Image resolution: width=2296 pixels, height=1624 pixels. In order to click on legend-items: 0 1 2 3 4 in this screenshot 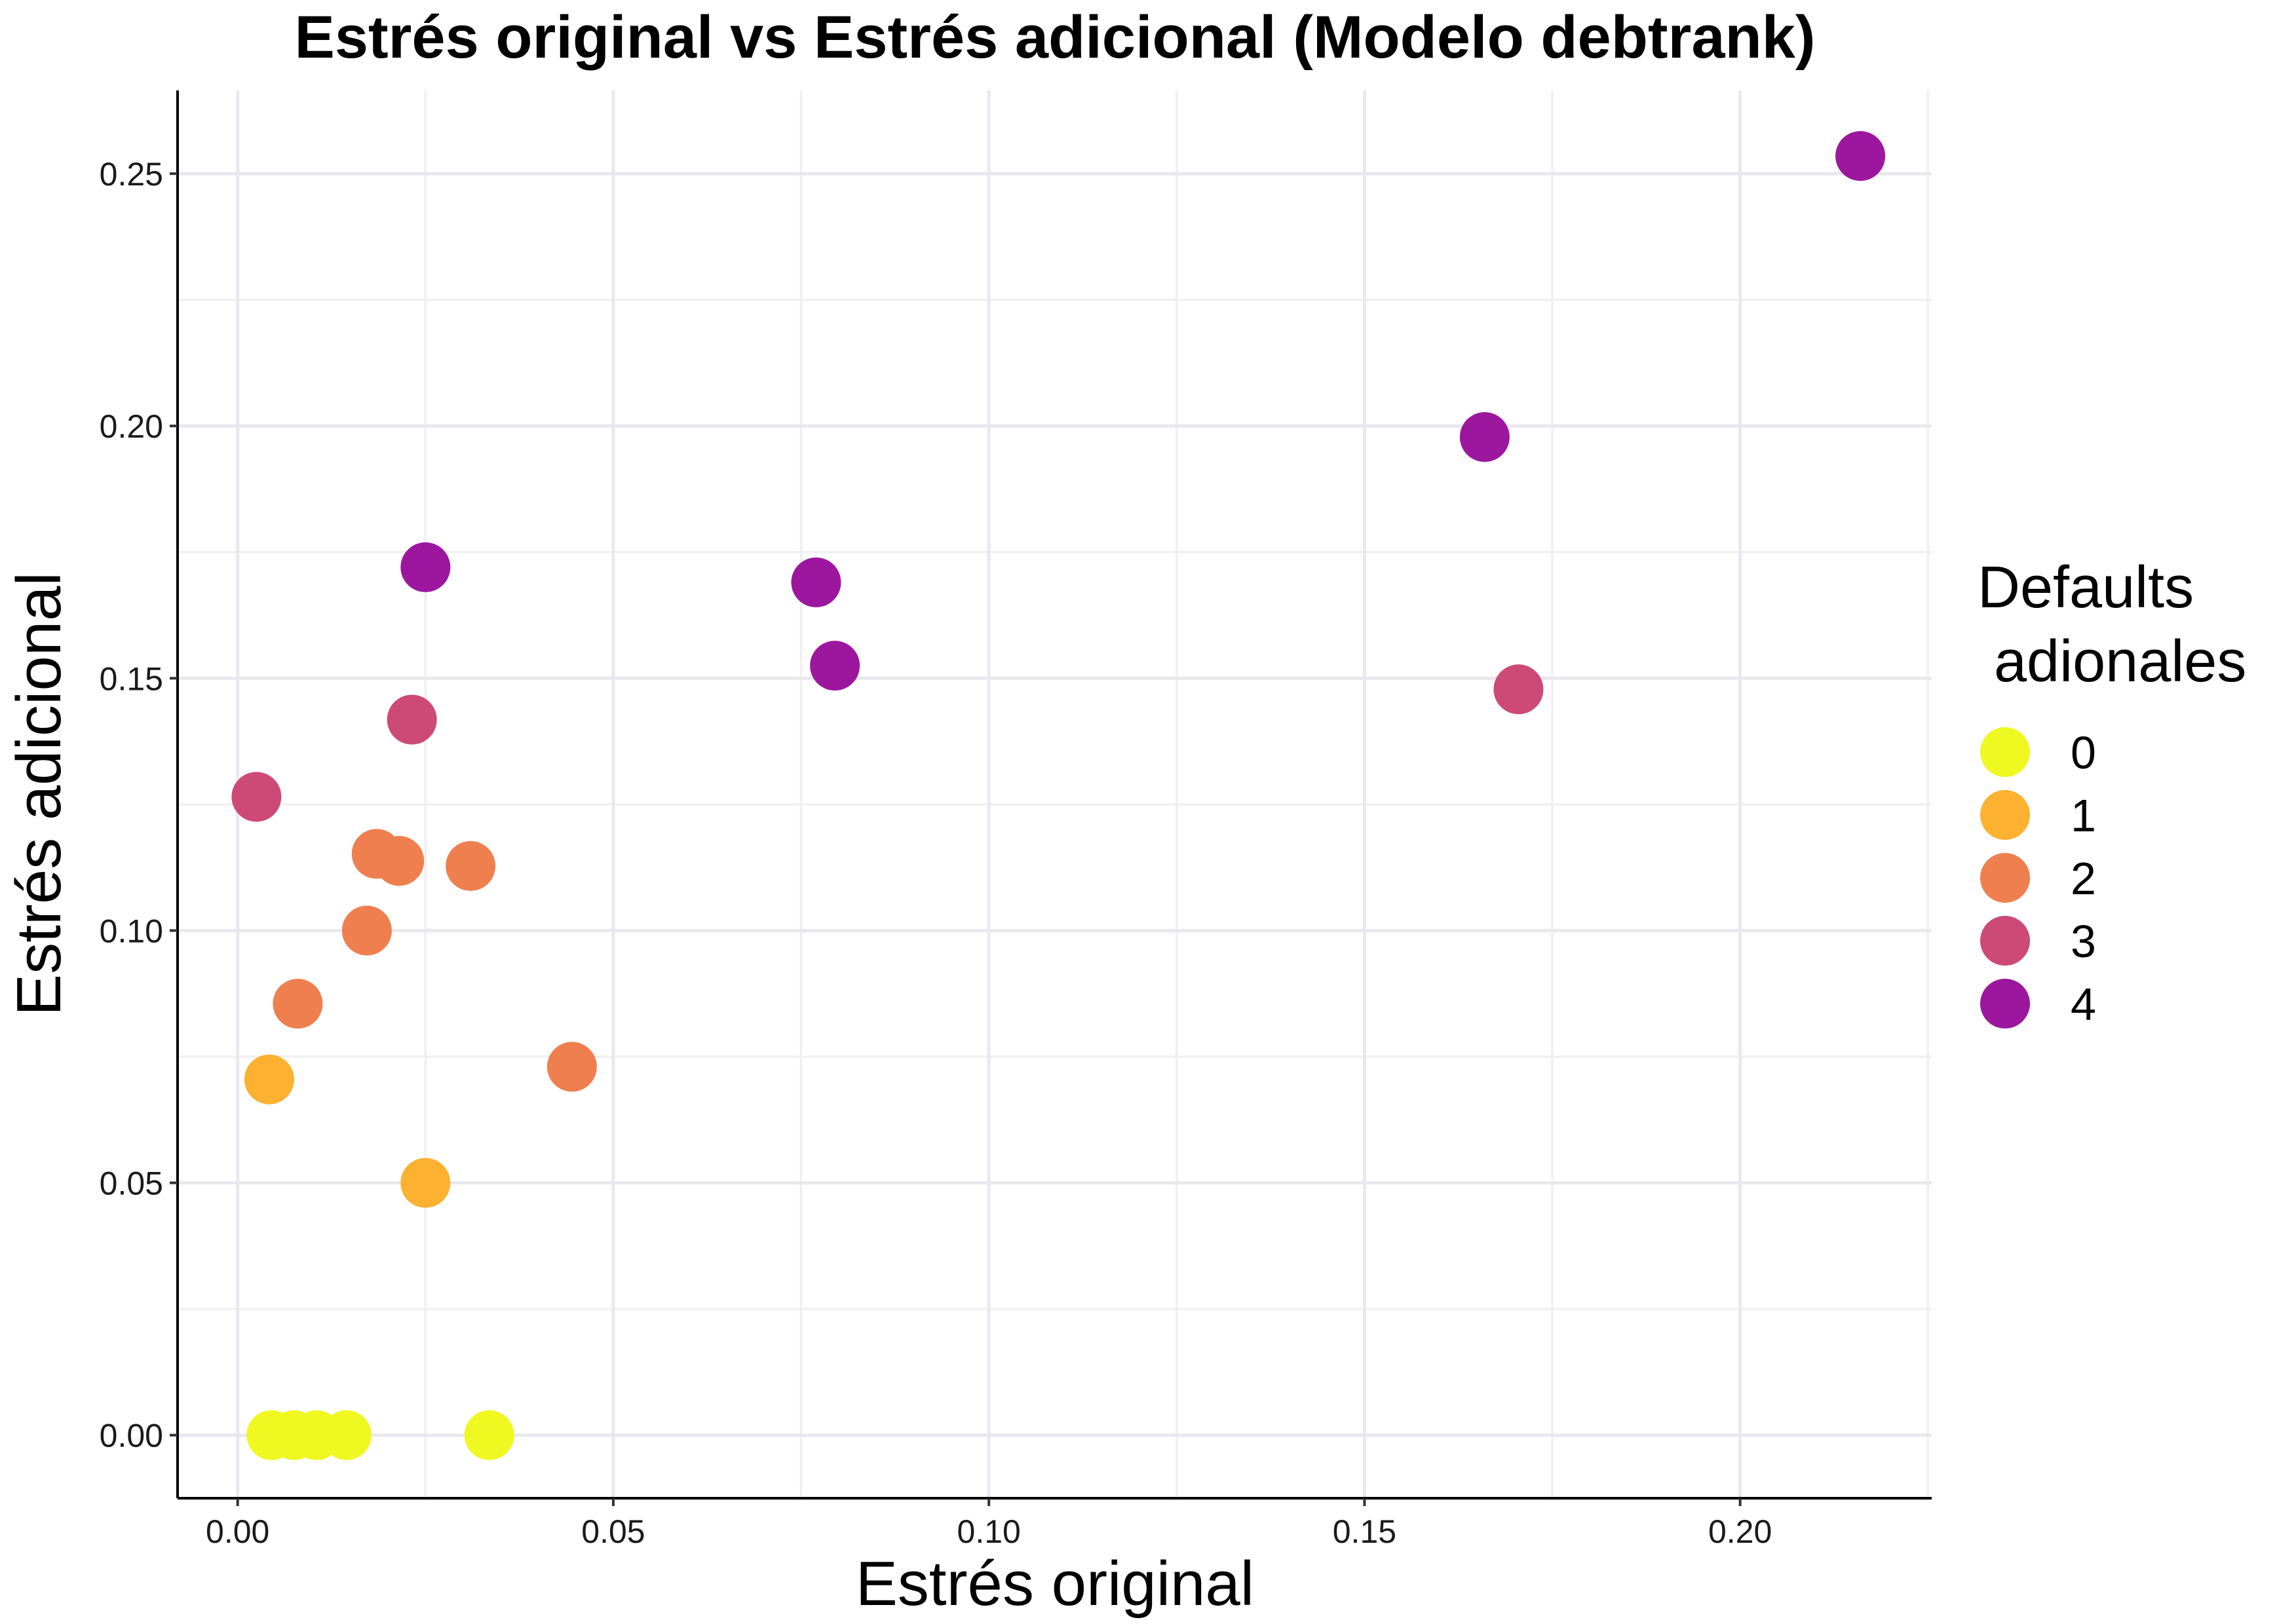, I will do `click(2038, 878)`.